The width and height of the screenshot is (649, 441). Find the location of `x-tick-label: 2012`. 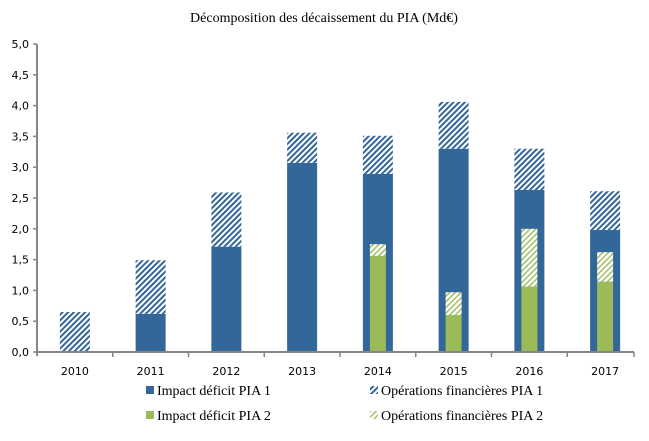

x-tick-label: 2012 is located at coordinates (226, 371).